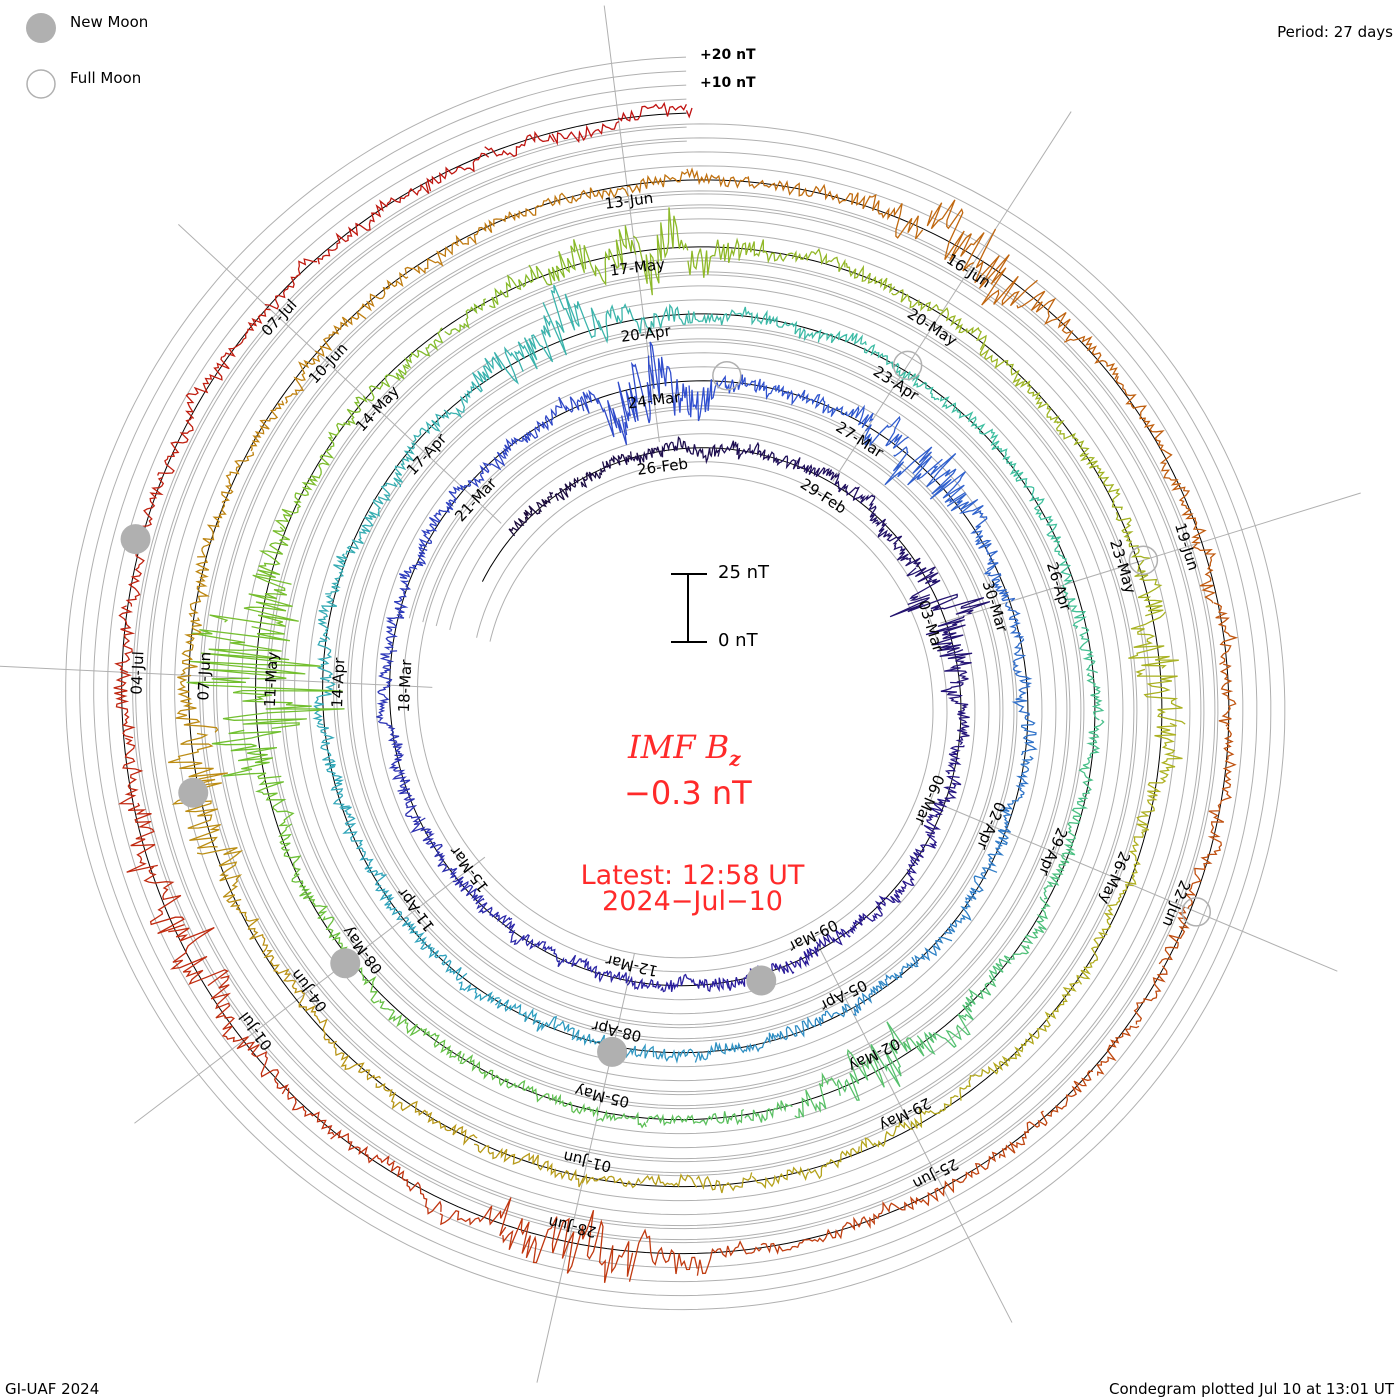 The height and width of the screenshot is (1400, 1400). What do you see at coordinates (679, 747) in the screenshot?
I see `title-text: IMF B` at bounding box center [679, 747].